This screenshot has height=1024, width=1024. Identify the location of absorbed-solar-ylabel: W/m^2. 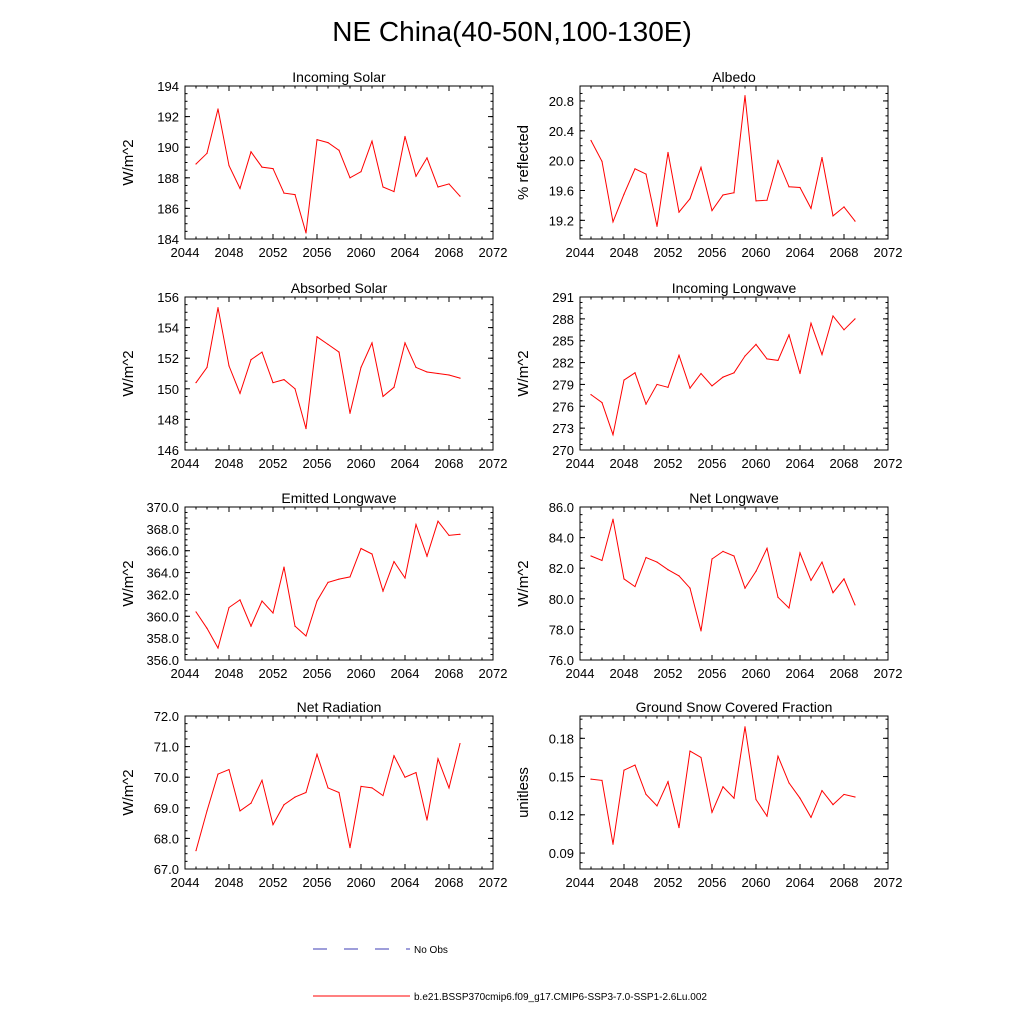
(128, 373).